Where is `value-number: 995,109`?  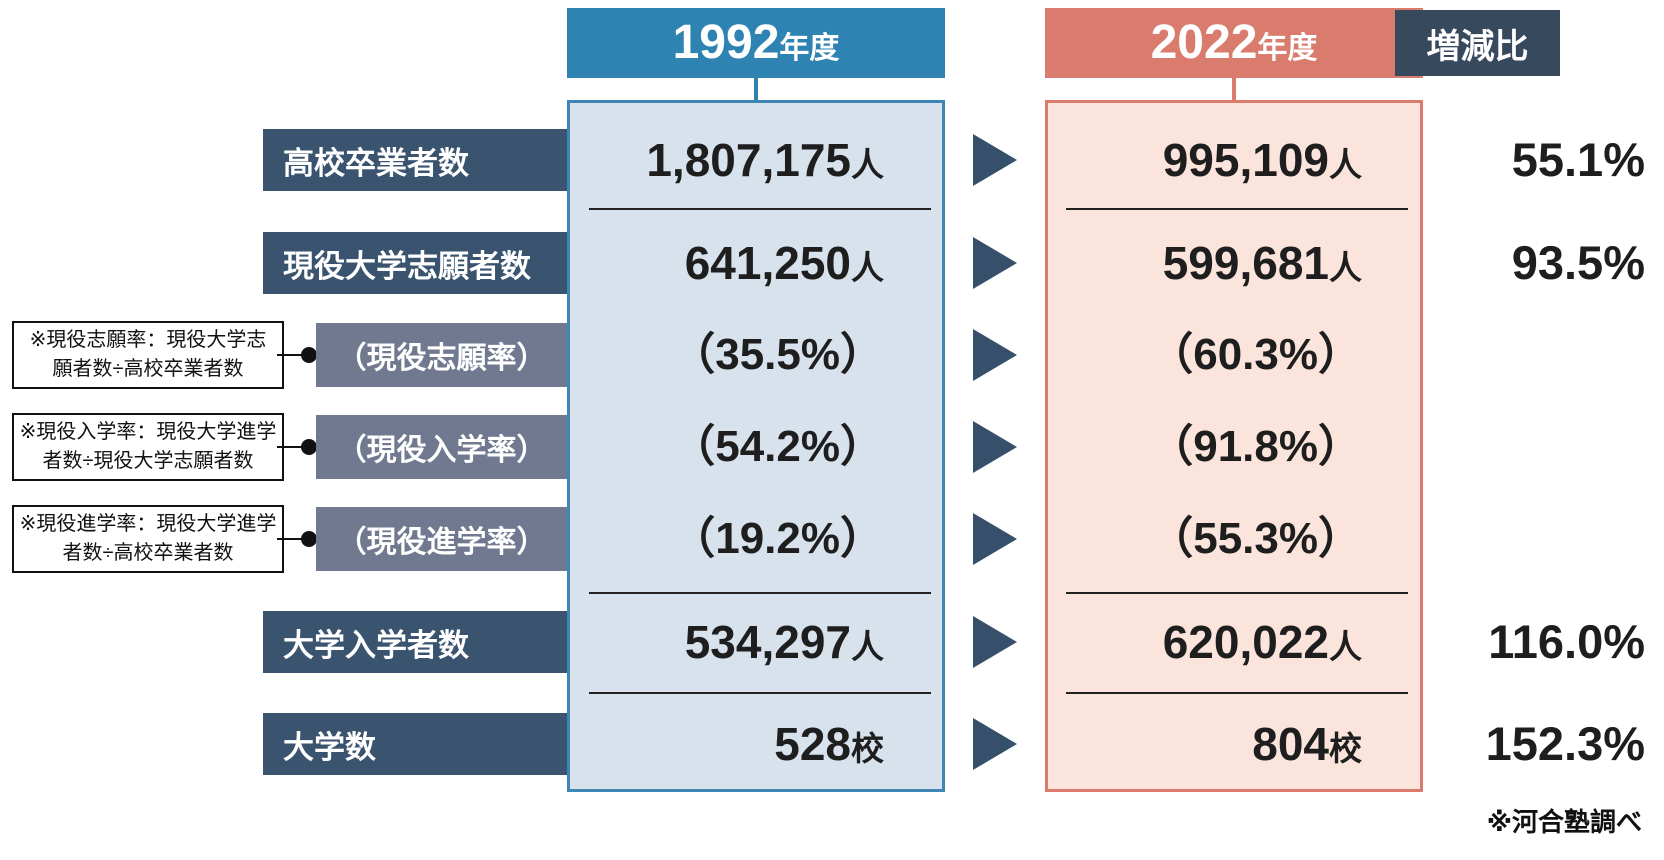
value-number: 995,109 is located at coordinates (1245, 160).